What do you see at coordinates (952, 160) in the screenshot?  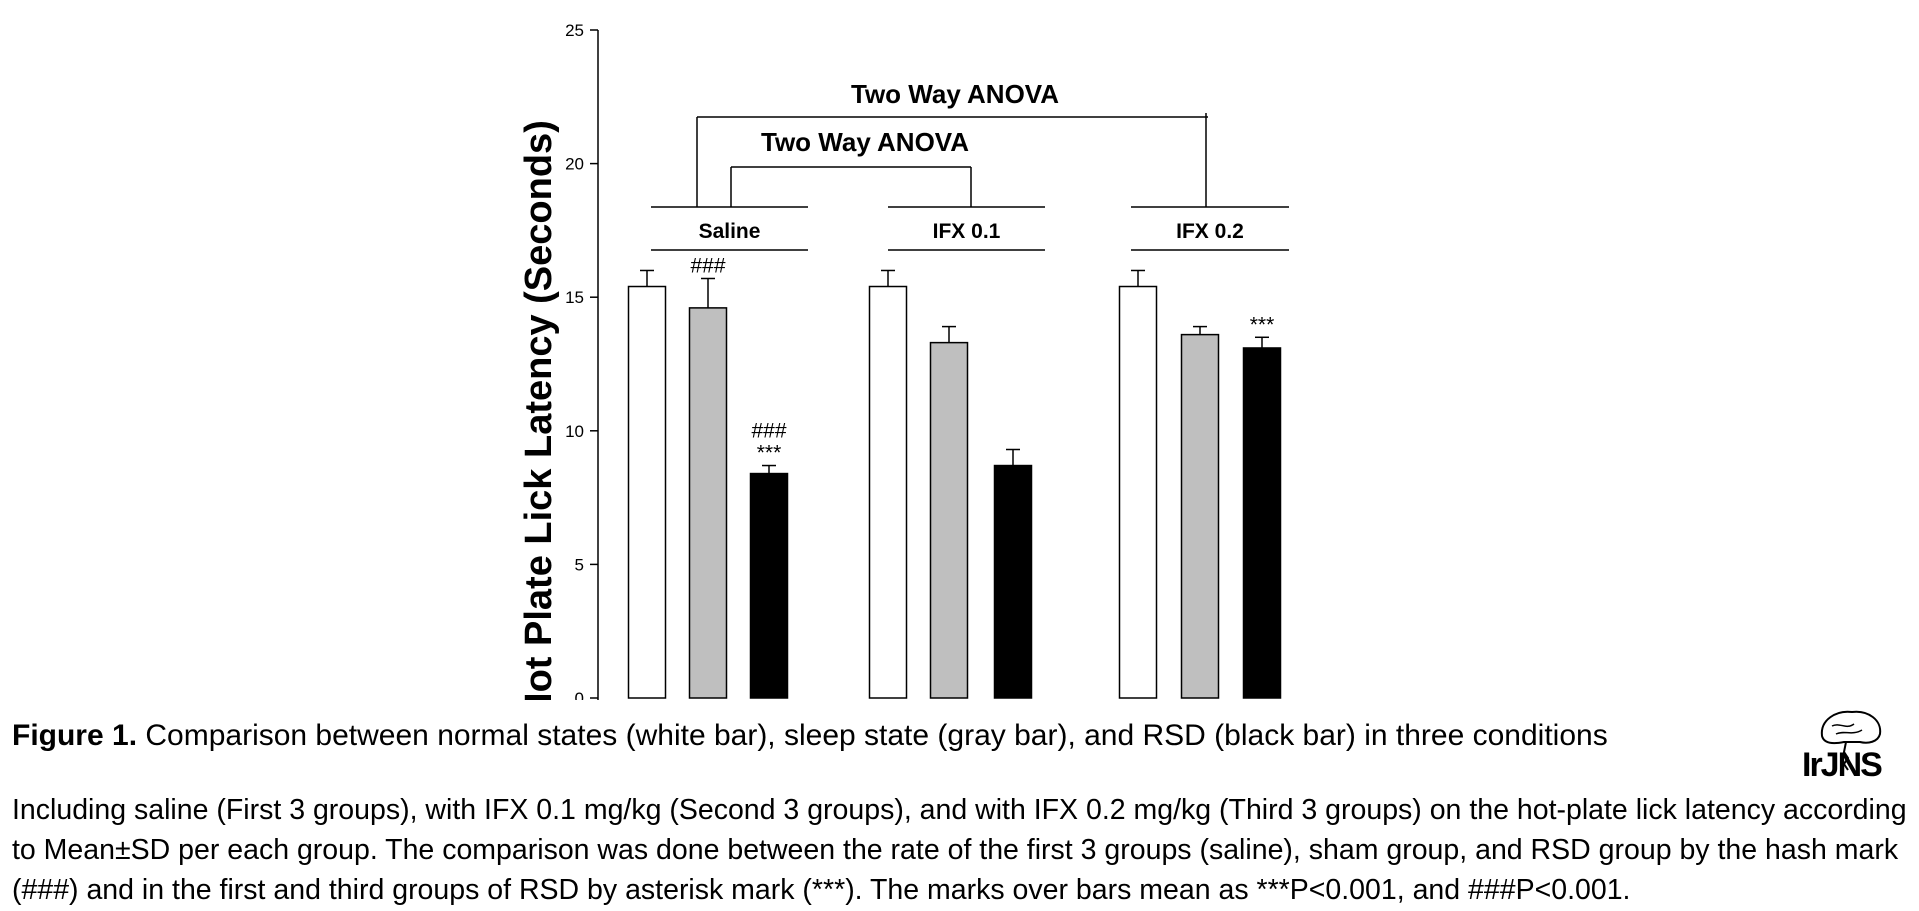 I see `anova-brackets` at bounding box center [952, 160].